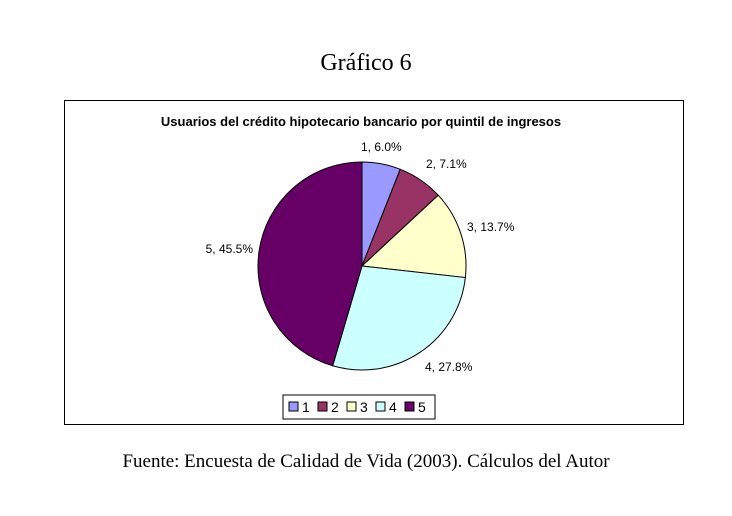  What do you see at coordinates (381, 147) in the screenshot?
I see `slice-label-1: 1, 6.0%` at bounding box center [381, 147].